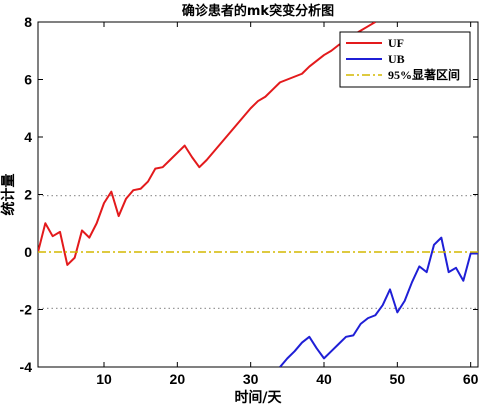  Describe the element at coordinates (28, 80) in the screenshot. I see `y-tick-label: 6` at that location.